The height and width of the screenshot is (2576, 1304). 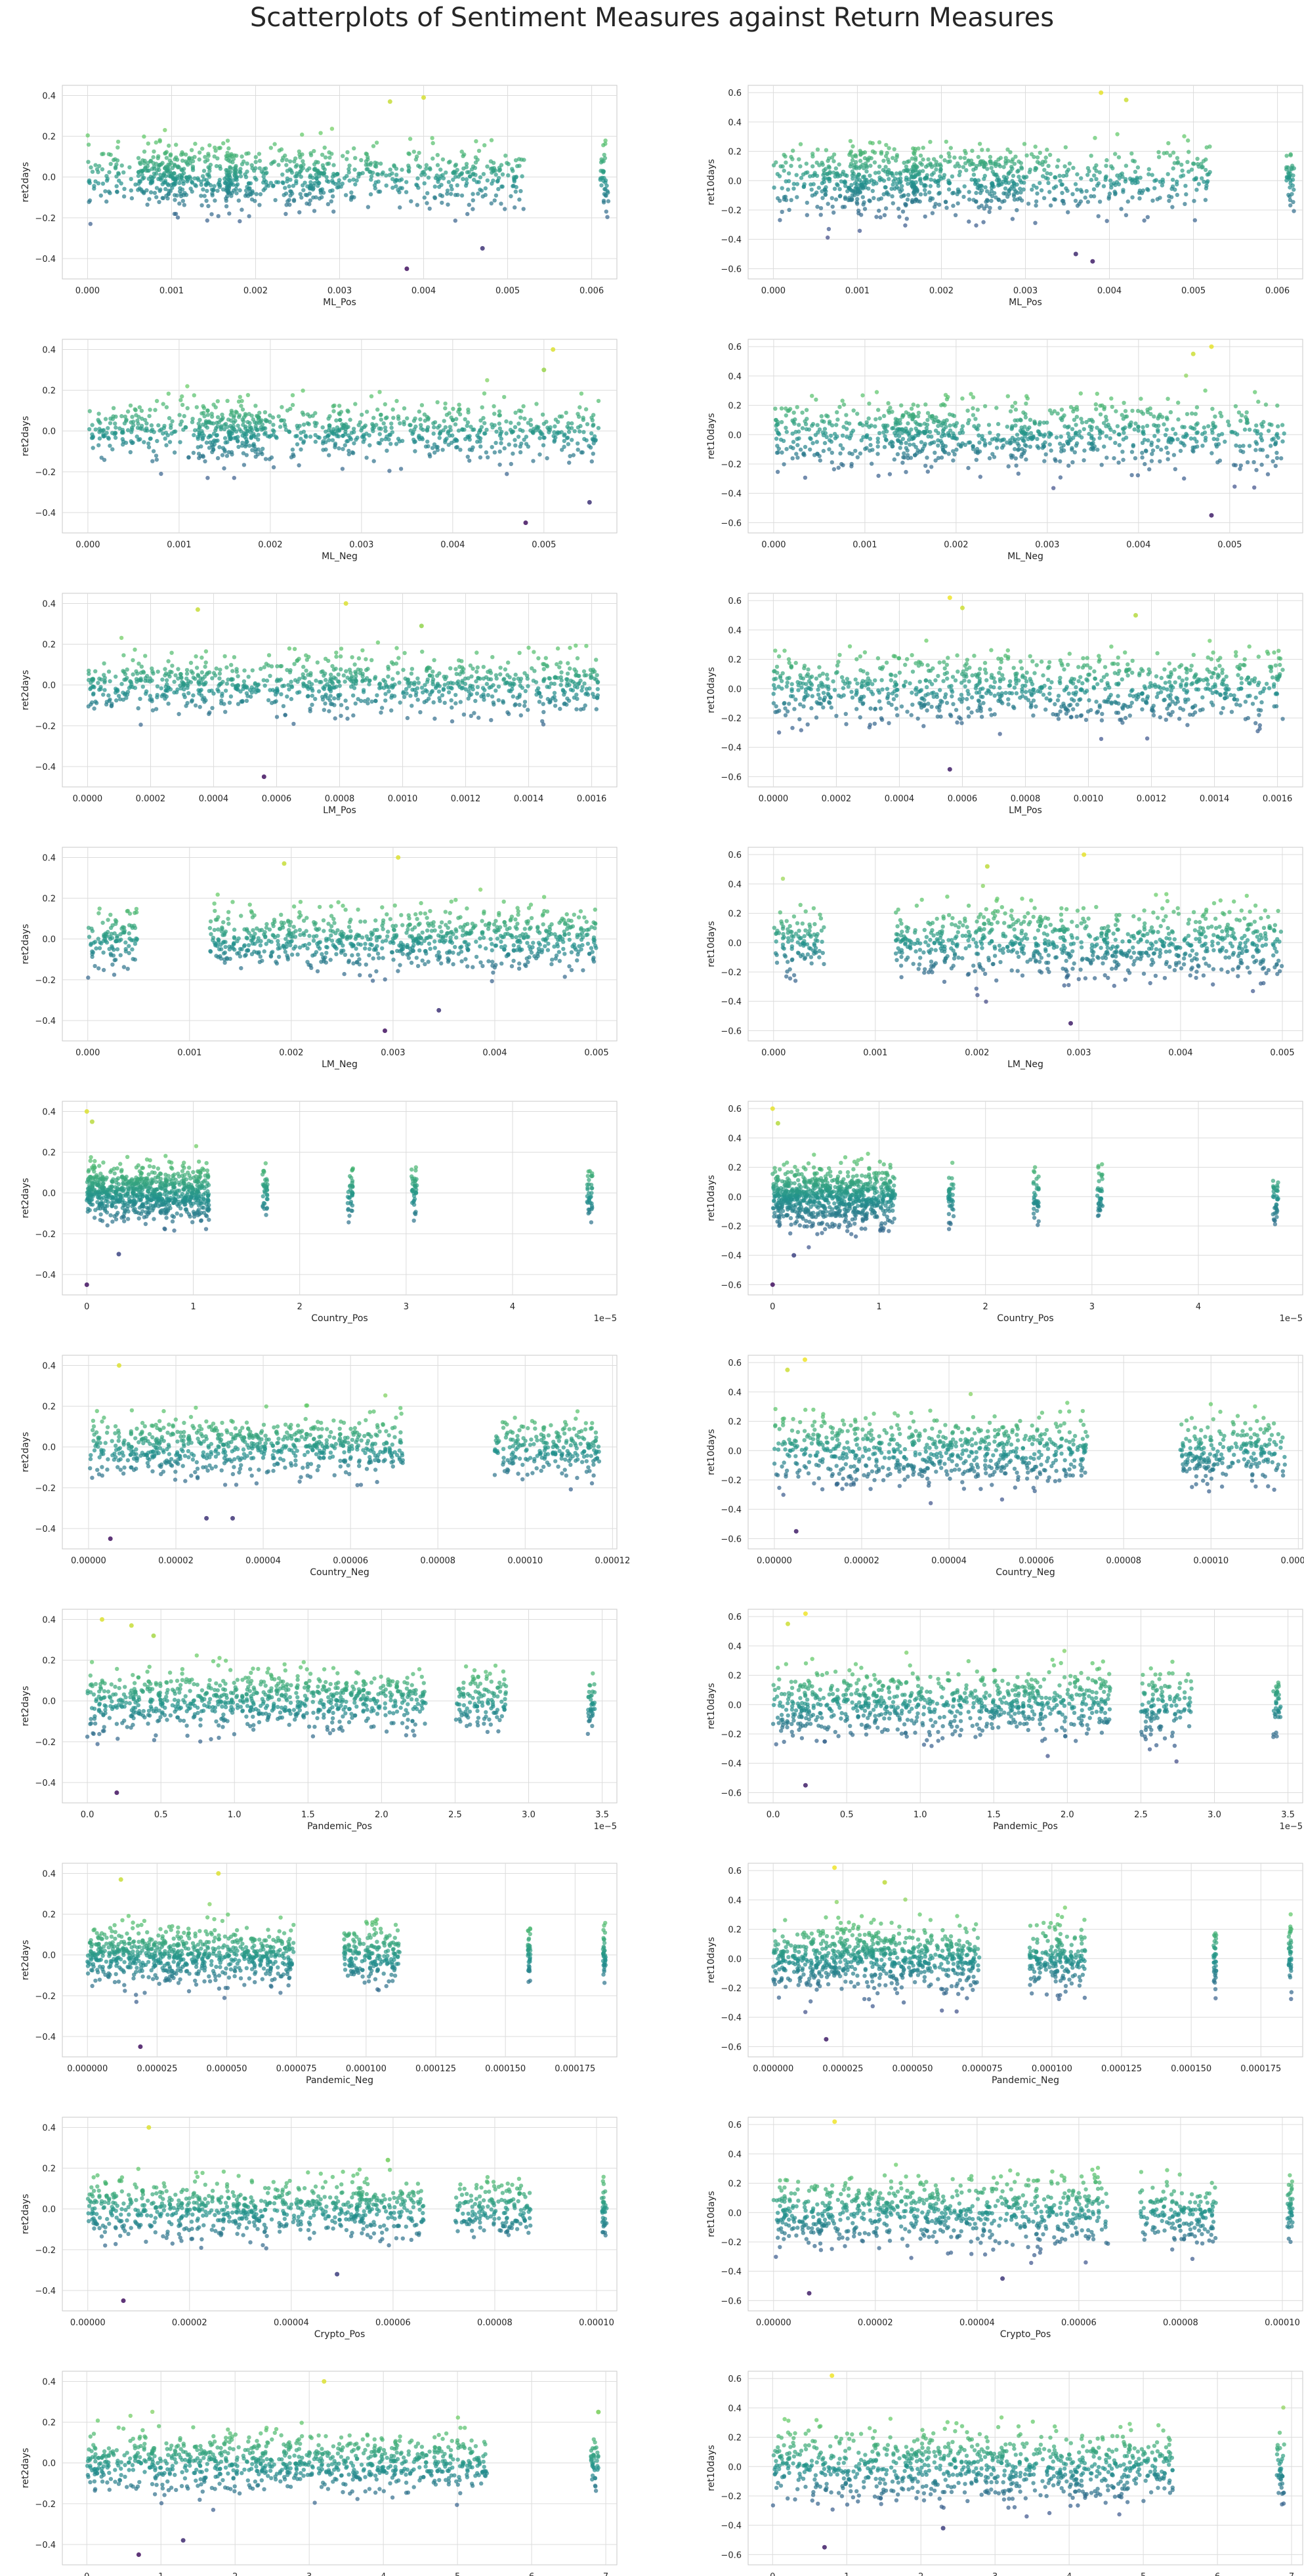 I want to click on x-tick-label: 0.002, so click(x=270, y=545).